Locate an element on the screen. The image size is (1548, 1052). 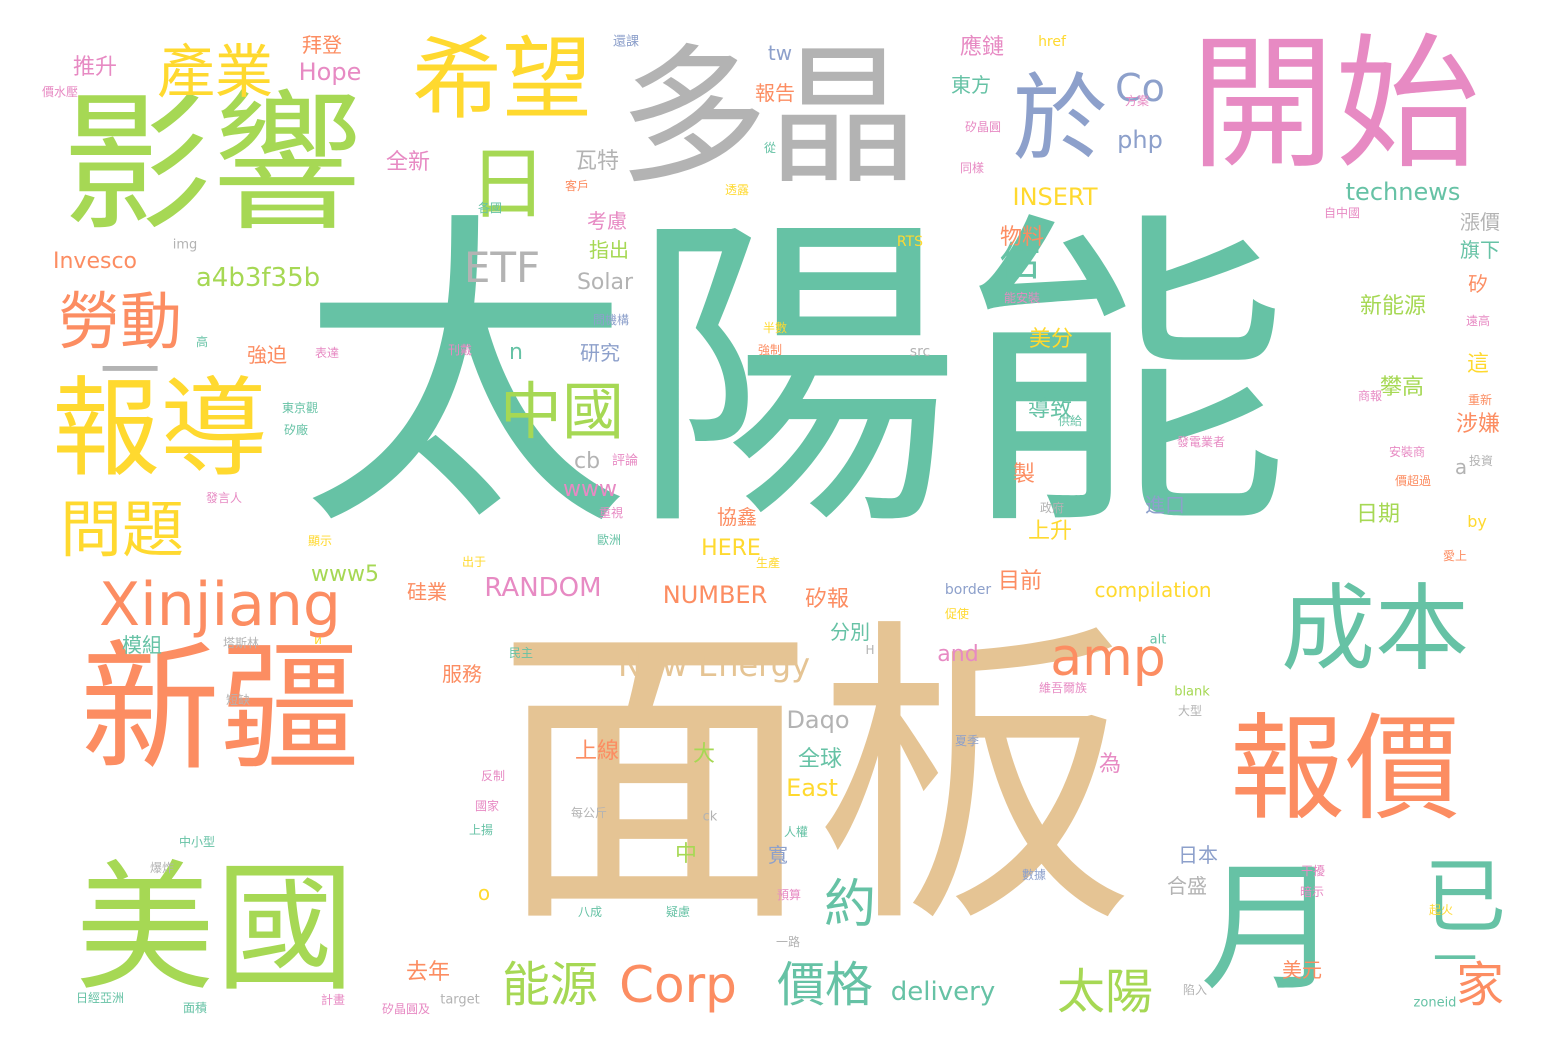
cloud-word: 重視 is located at coordinates (611, 513).